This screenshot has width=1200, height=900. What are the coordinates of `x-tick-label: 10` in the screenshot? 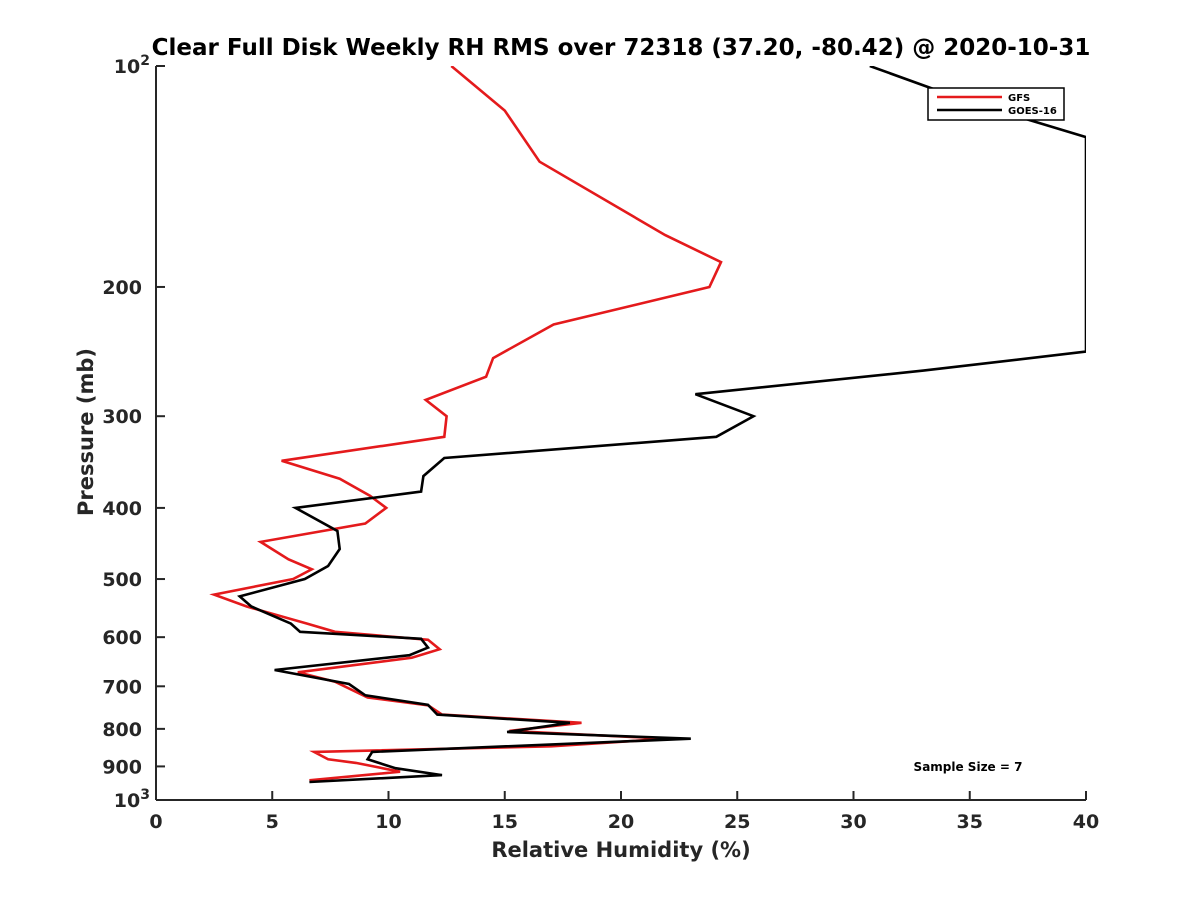 It's located at (388, 822).